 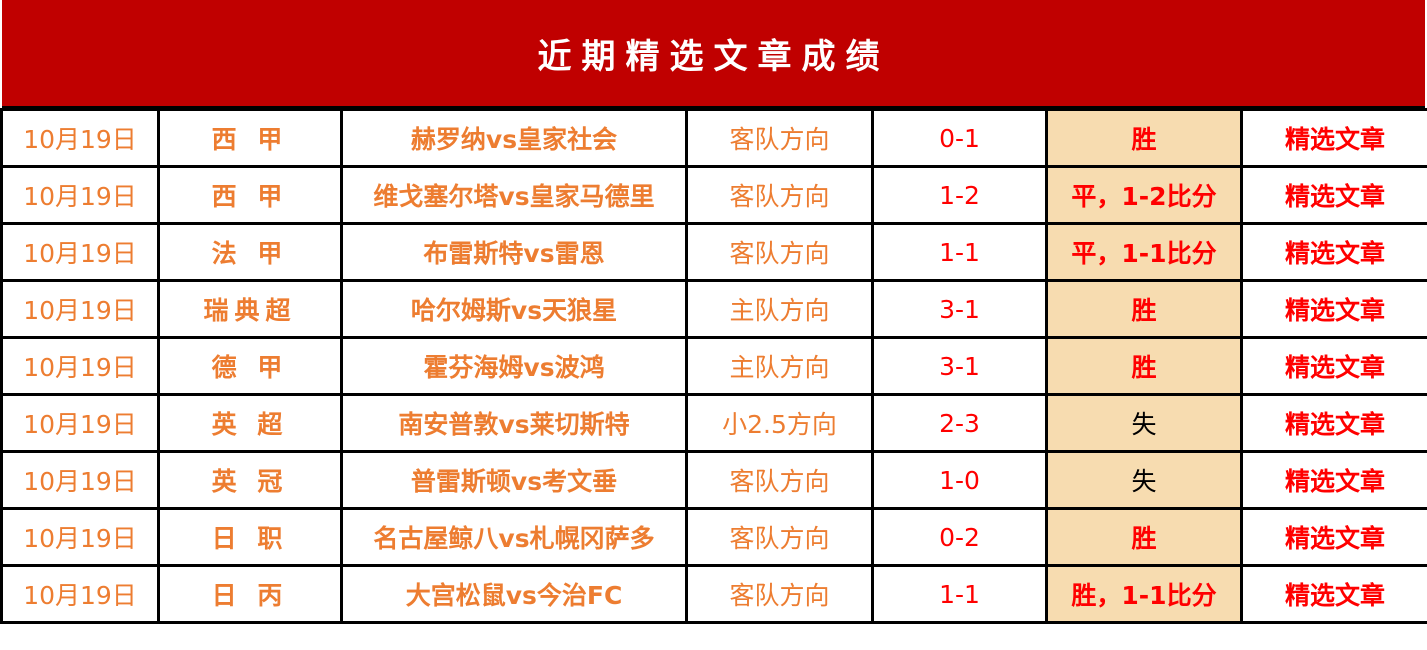 I want to click on table-row: 10月19日 瑞典超 哈尔姆斯vs天狼星 主队方向 3-1 胜精选文章, so click(x=713, y=309).